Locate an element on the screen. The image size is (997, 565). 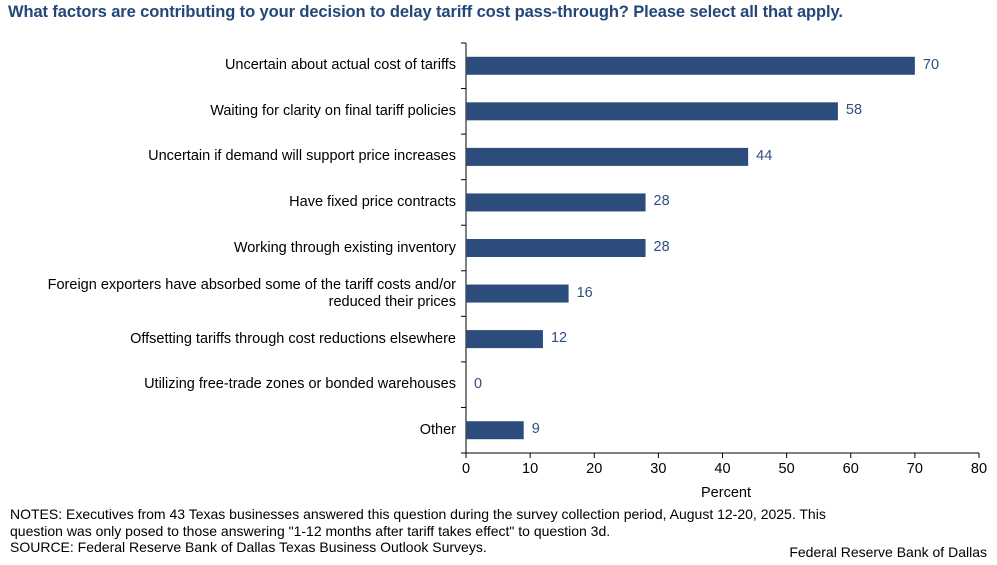
x-tick-label: 50 is located at coordinates (786, 469).